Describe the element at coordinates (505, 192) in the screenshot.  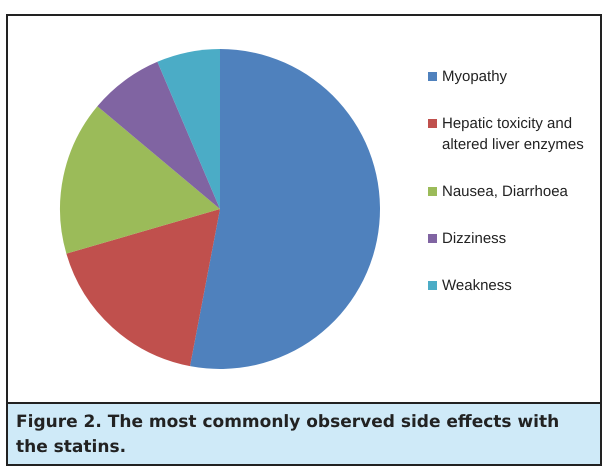
I see `legend-label: Nausea, Diarrhoea` at that location.